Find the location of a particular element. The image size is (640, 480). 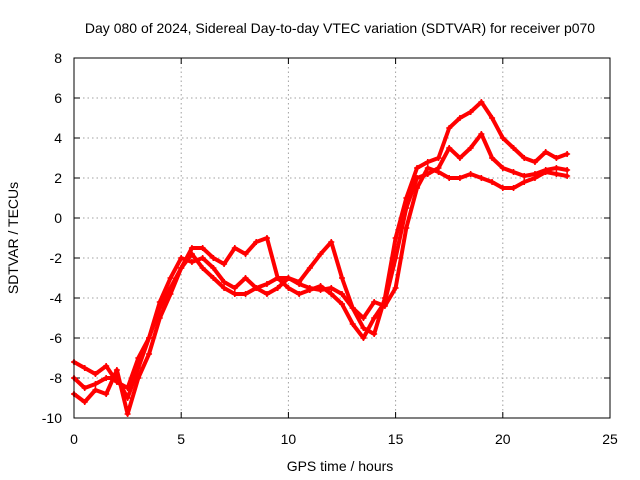

y-tick-label: -4 is located at coordinates (56, 298).